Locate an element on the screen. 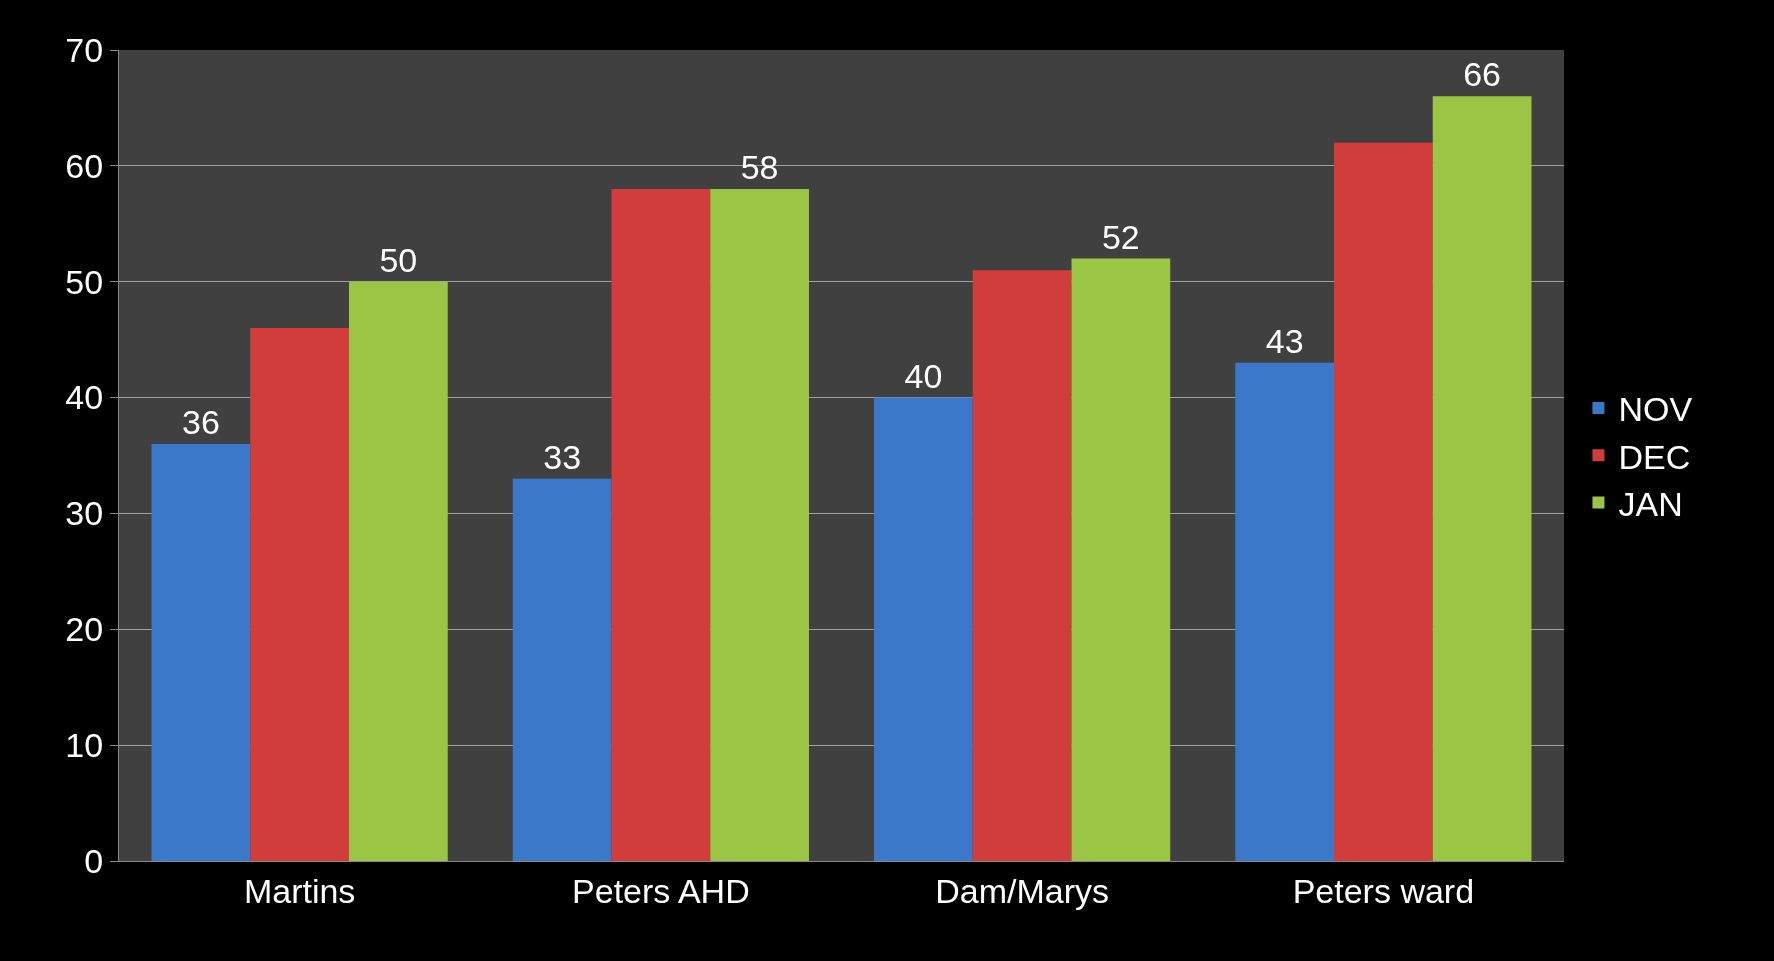 Image resolution: width=1774 pixels, height=961 pixels. y-tick-label: 70 is located at coordinates (84, 49).